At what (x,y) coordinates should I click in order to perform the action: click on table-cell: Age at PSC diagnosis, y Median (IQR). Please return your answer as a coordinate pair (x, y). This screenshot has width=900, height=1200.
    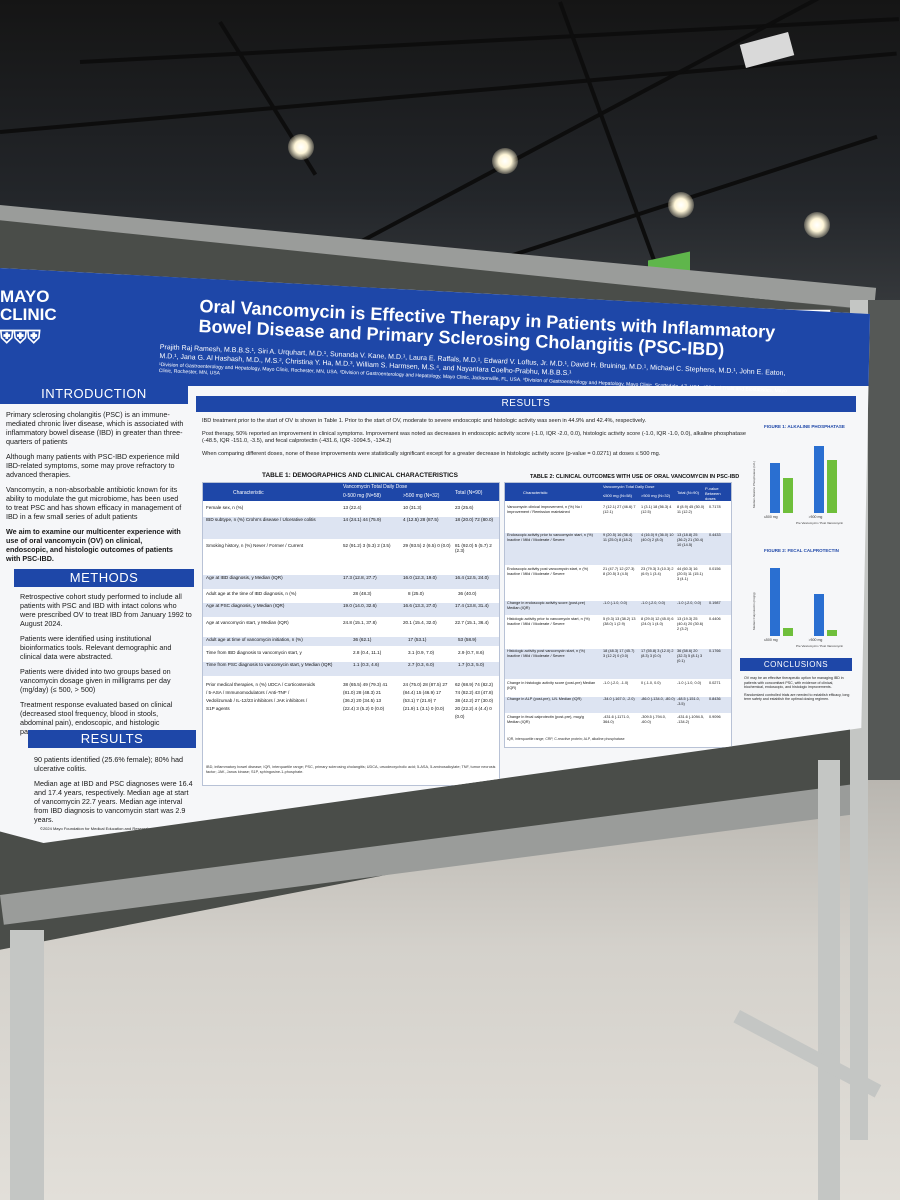
    Looking at the image, I should click on (245, 605).